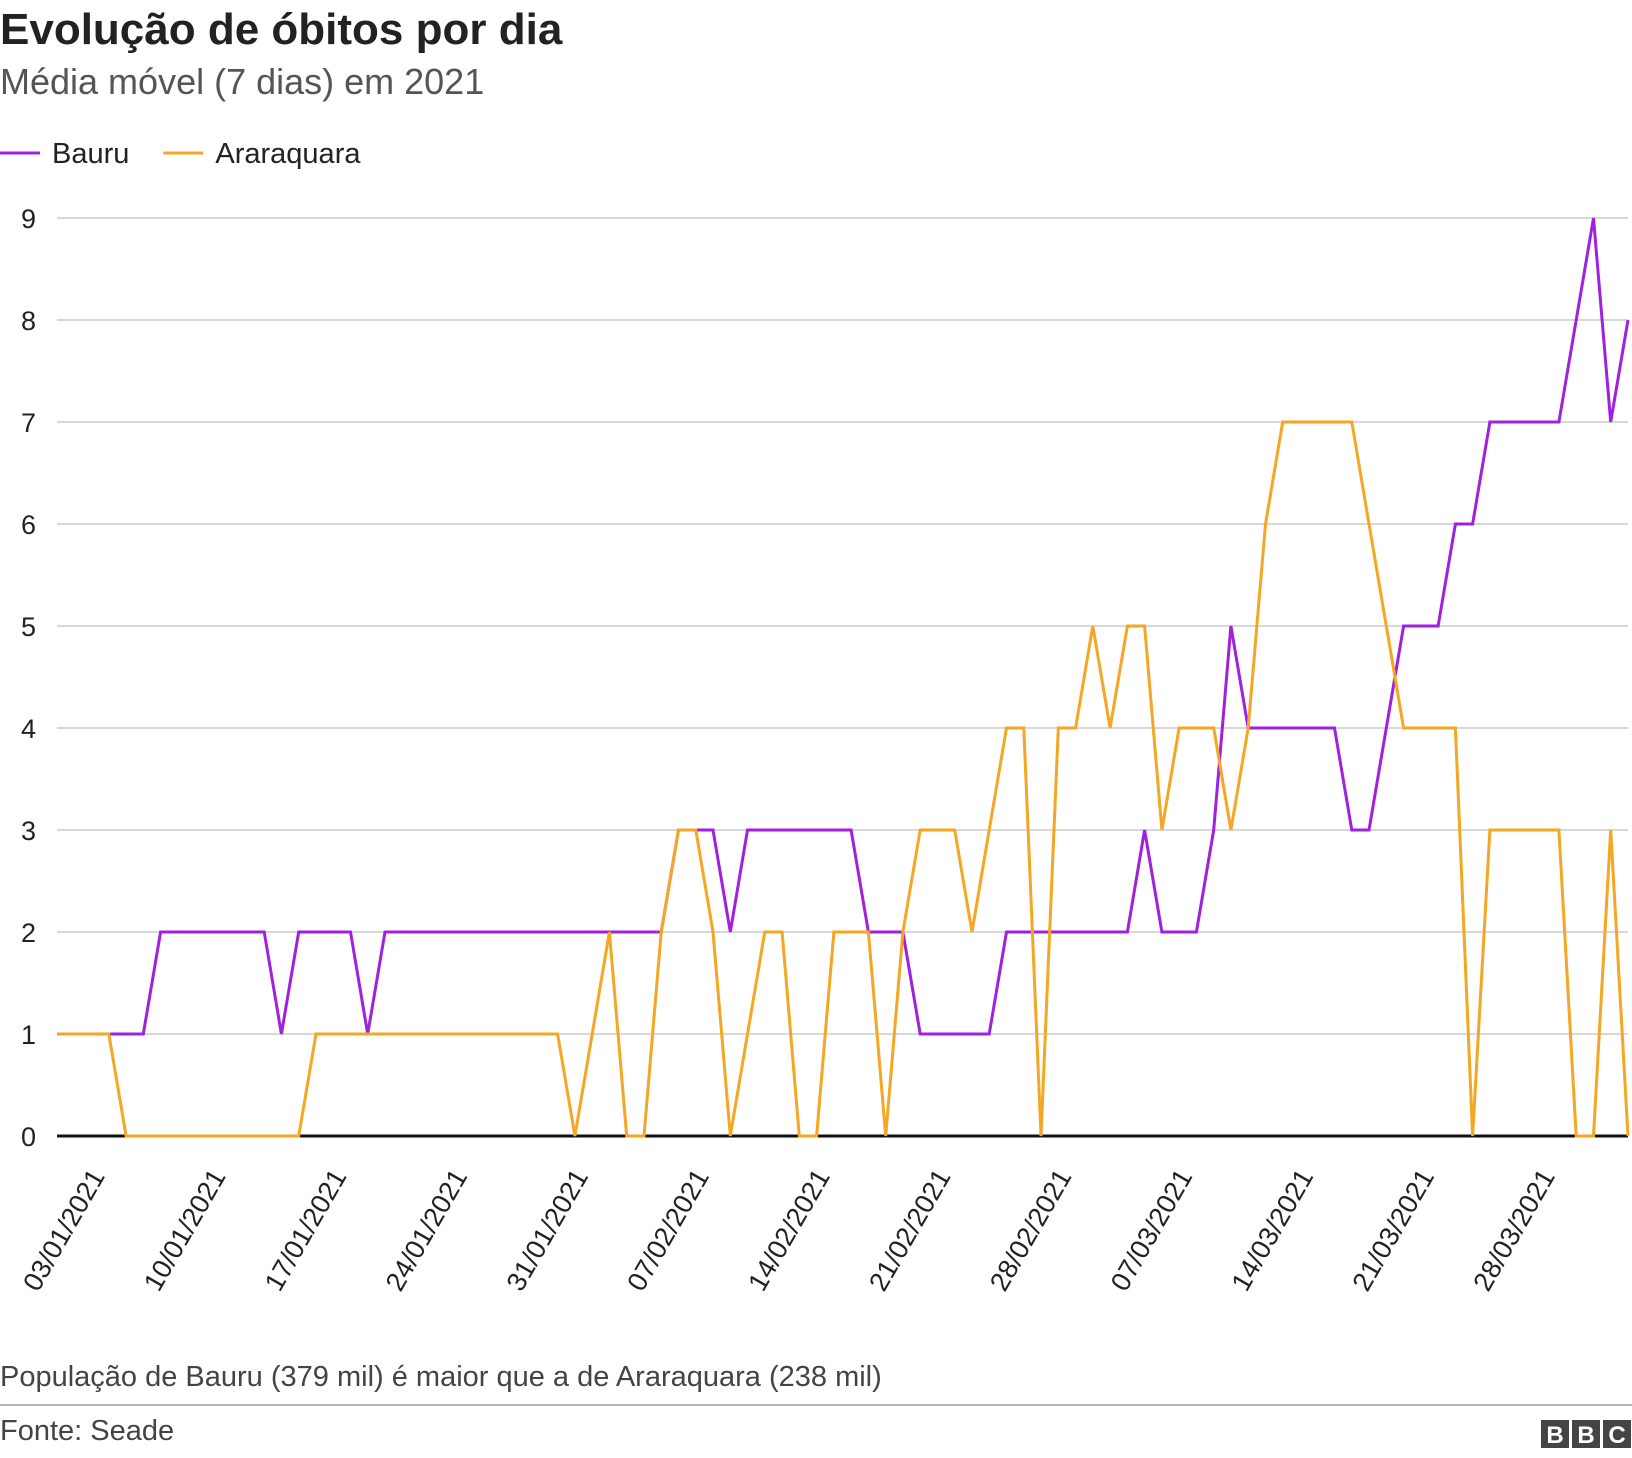 The width and height of the screenshot is (1632, 1458). Describe the element at coordinates (548, 1230) in the screenshot. I see `x-tick-label: 31/01/2021` at that location.